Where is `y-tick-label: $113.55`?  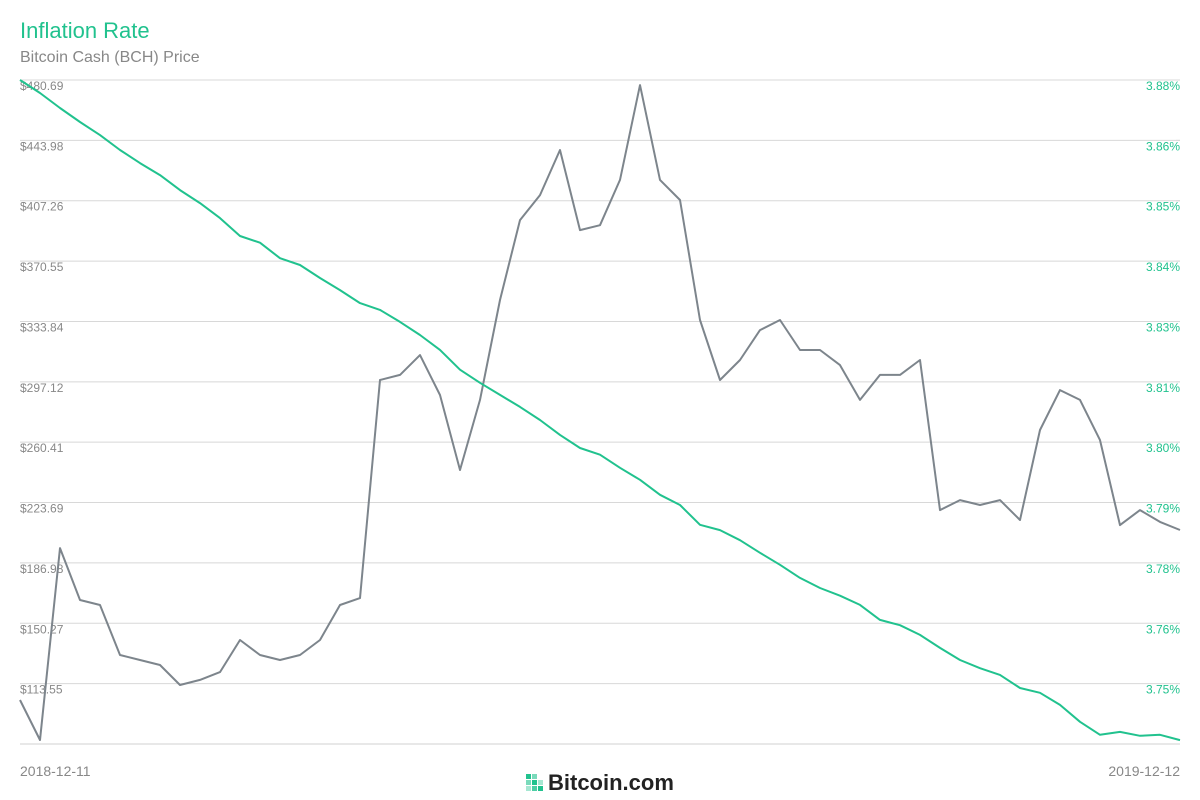
y-tick-label: $113.55 is located at coordinates (41, 690).